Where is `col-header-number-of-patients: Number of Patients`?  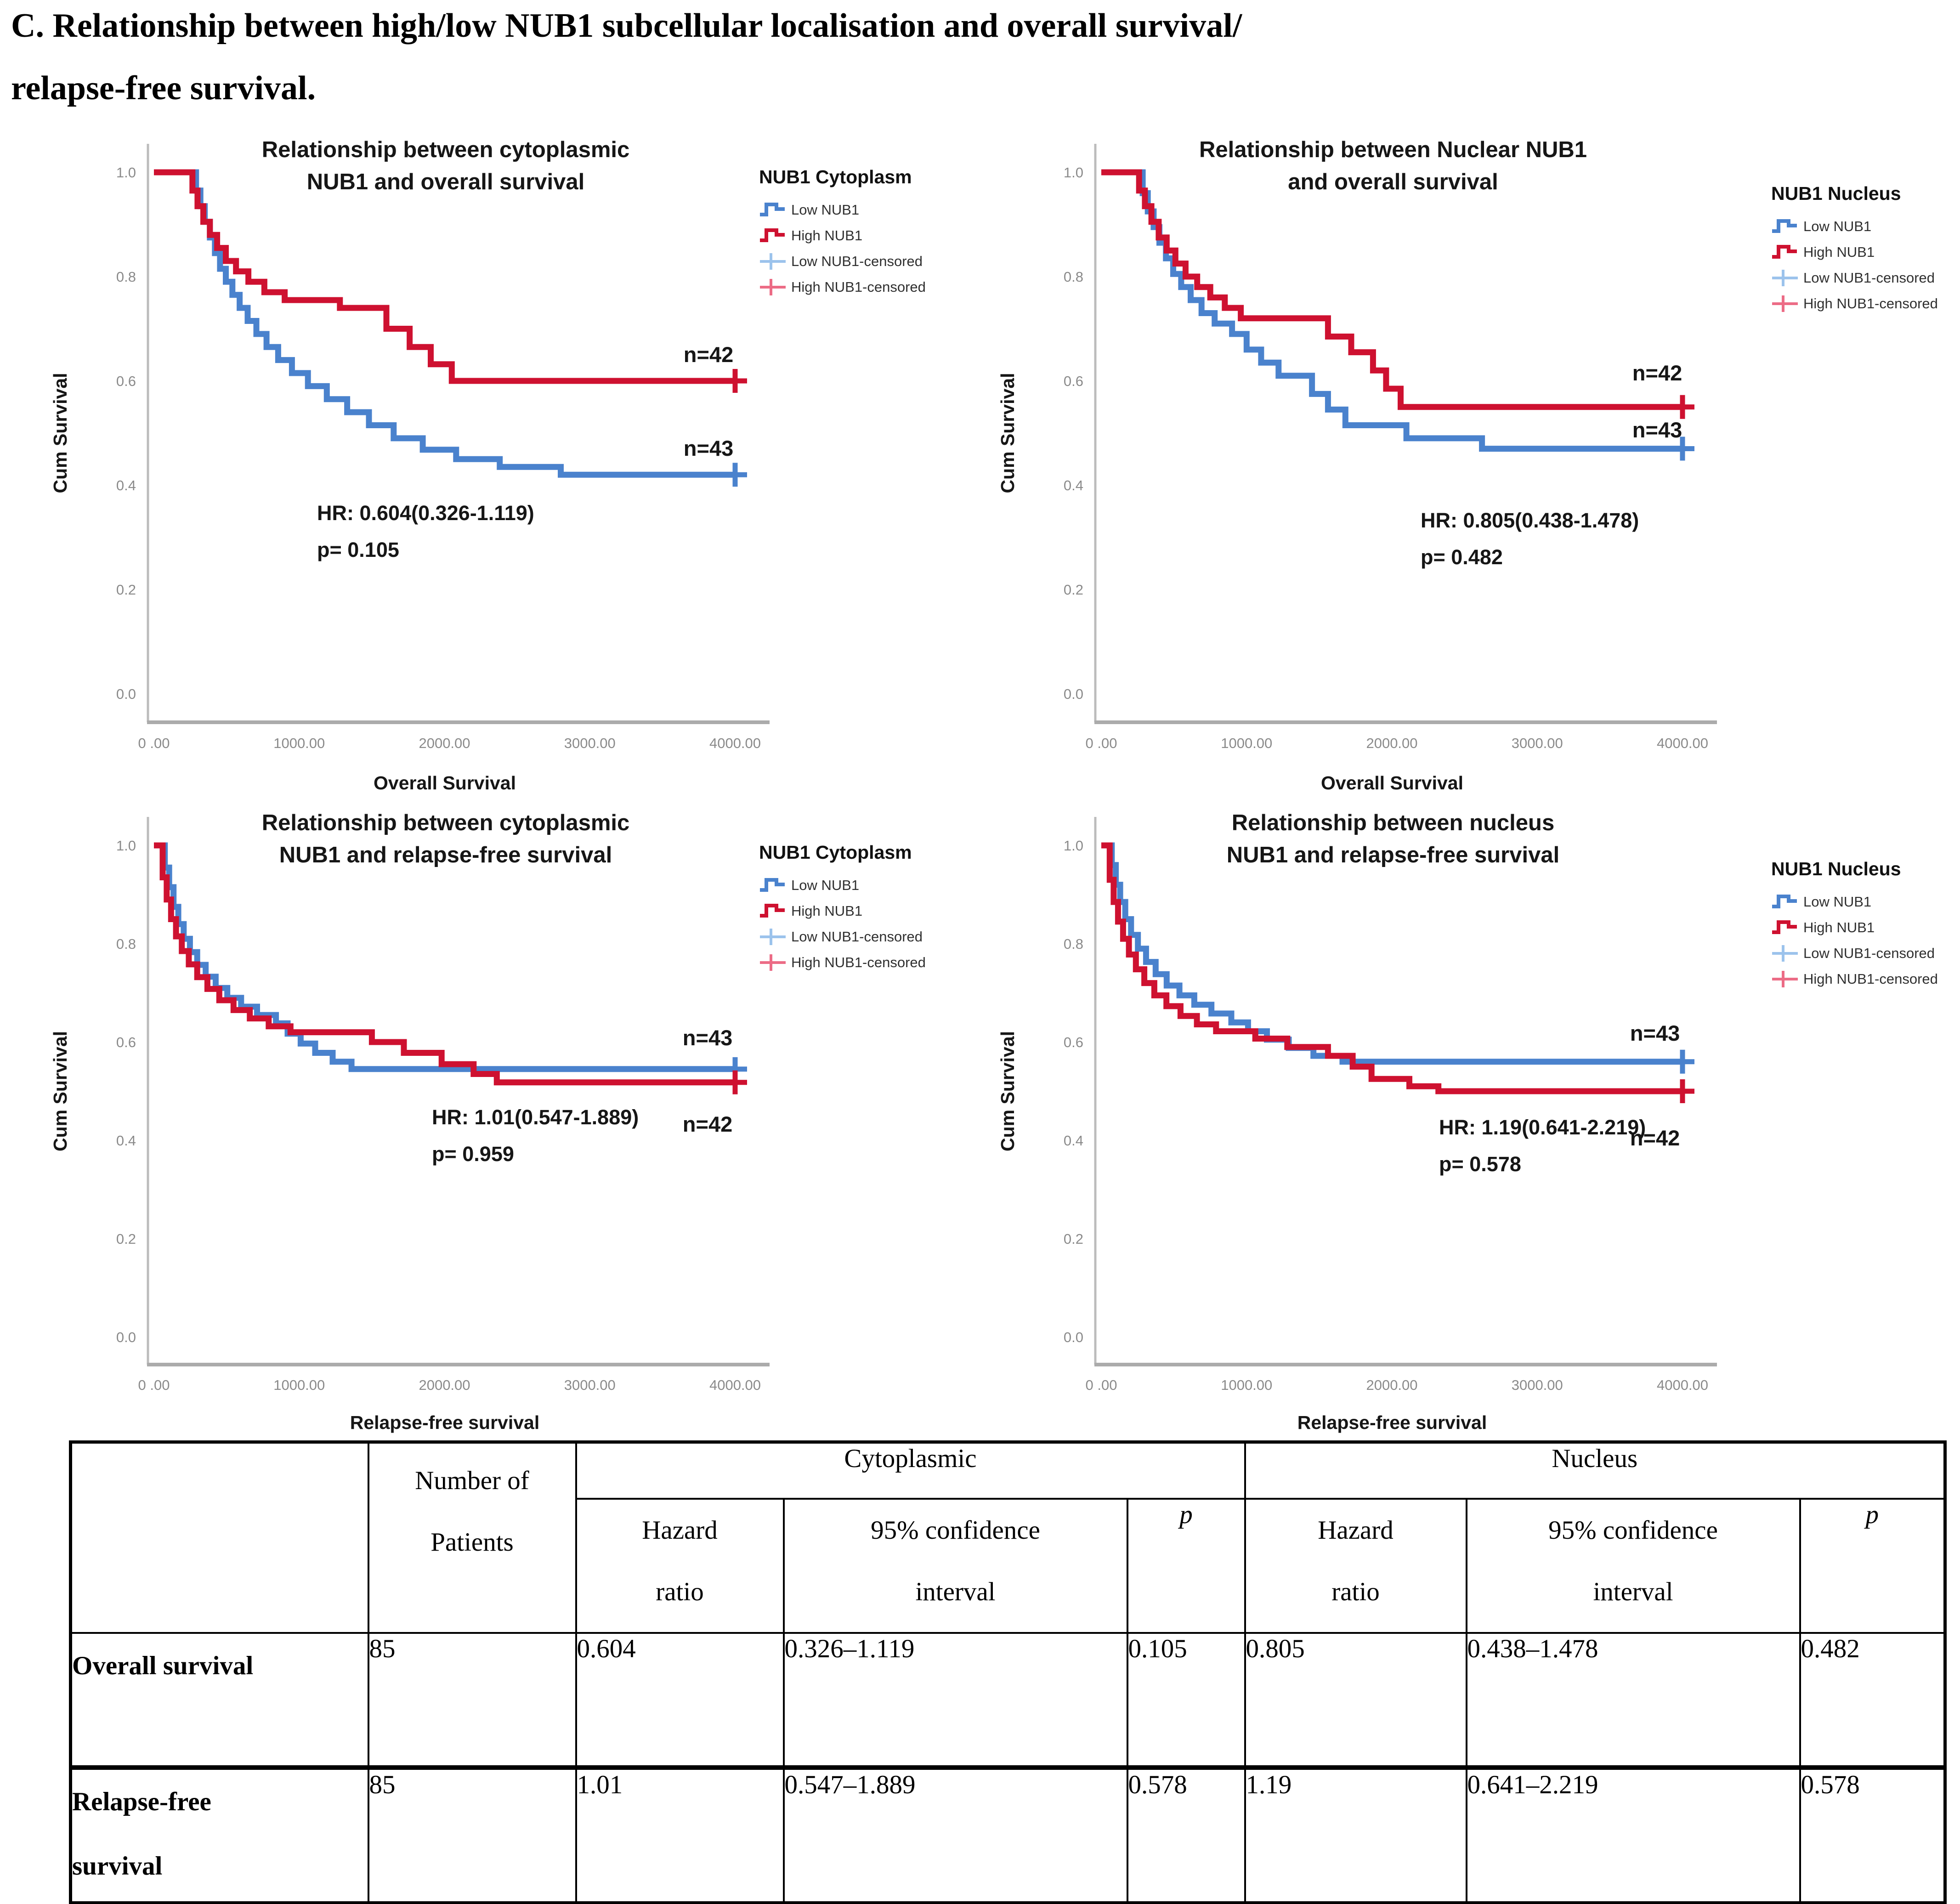 col-header-number-of-patients: Number of Patients is located at coordinates (472, 1537).